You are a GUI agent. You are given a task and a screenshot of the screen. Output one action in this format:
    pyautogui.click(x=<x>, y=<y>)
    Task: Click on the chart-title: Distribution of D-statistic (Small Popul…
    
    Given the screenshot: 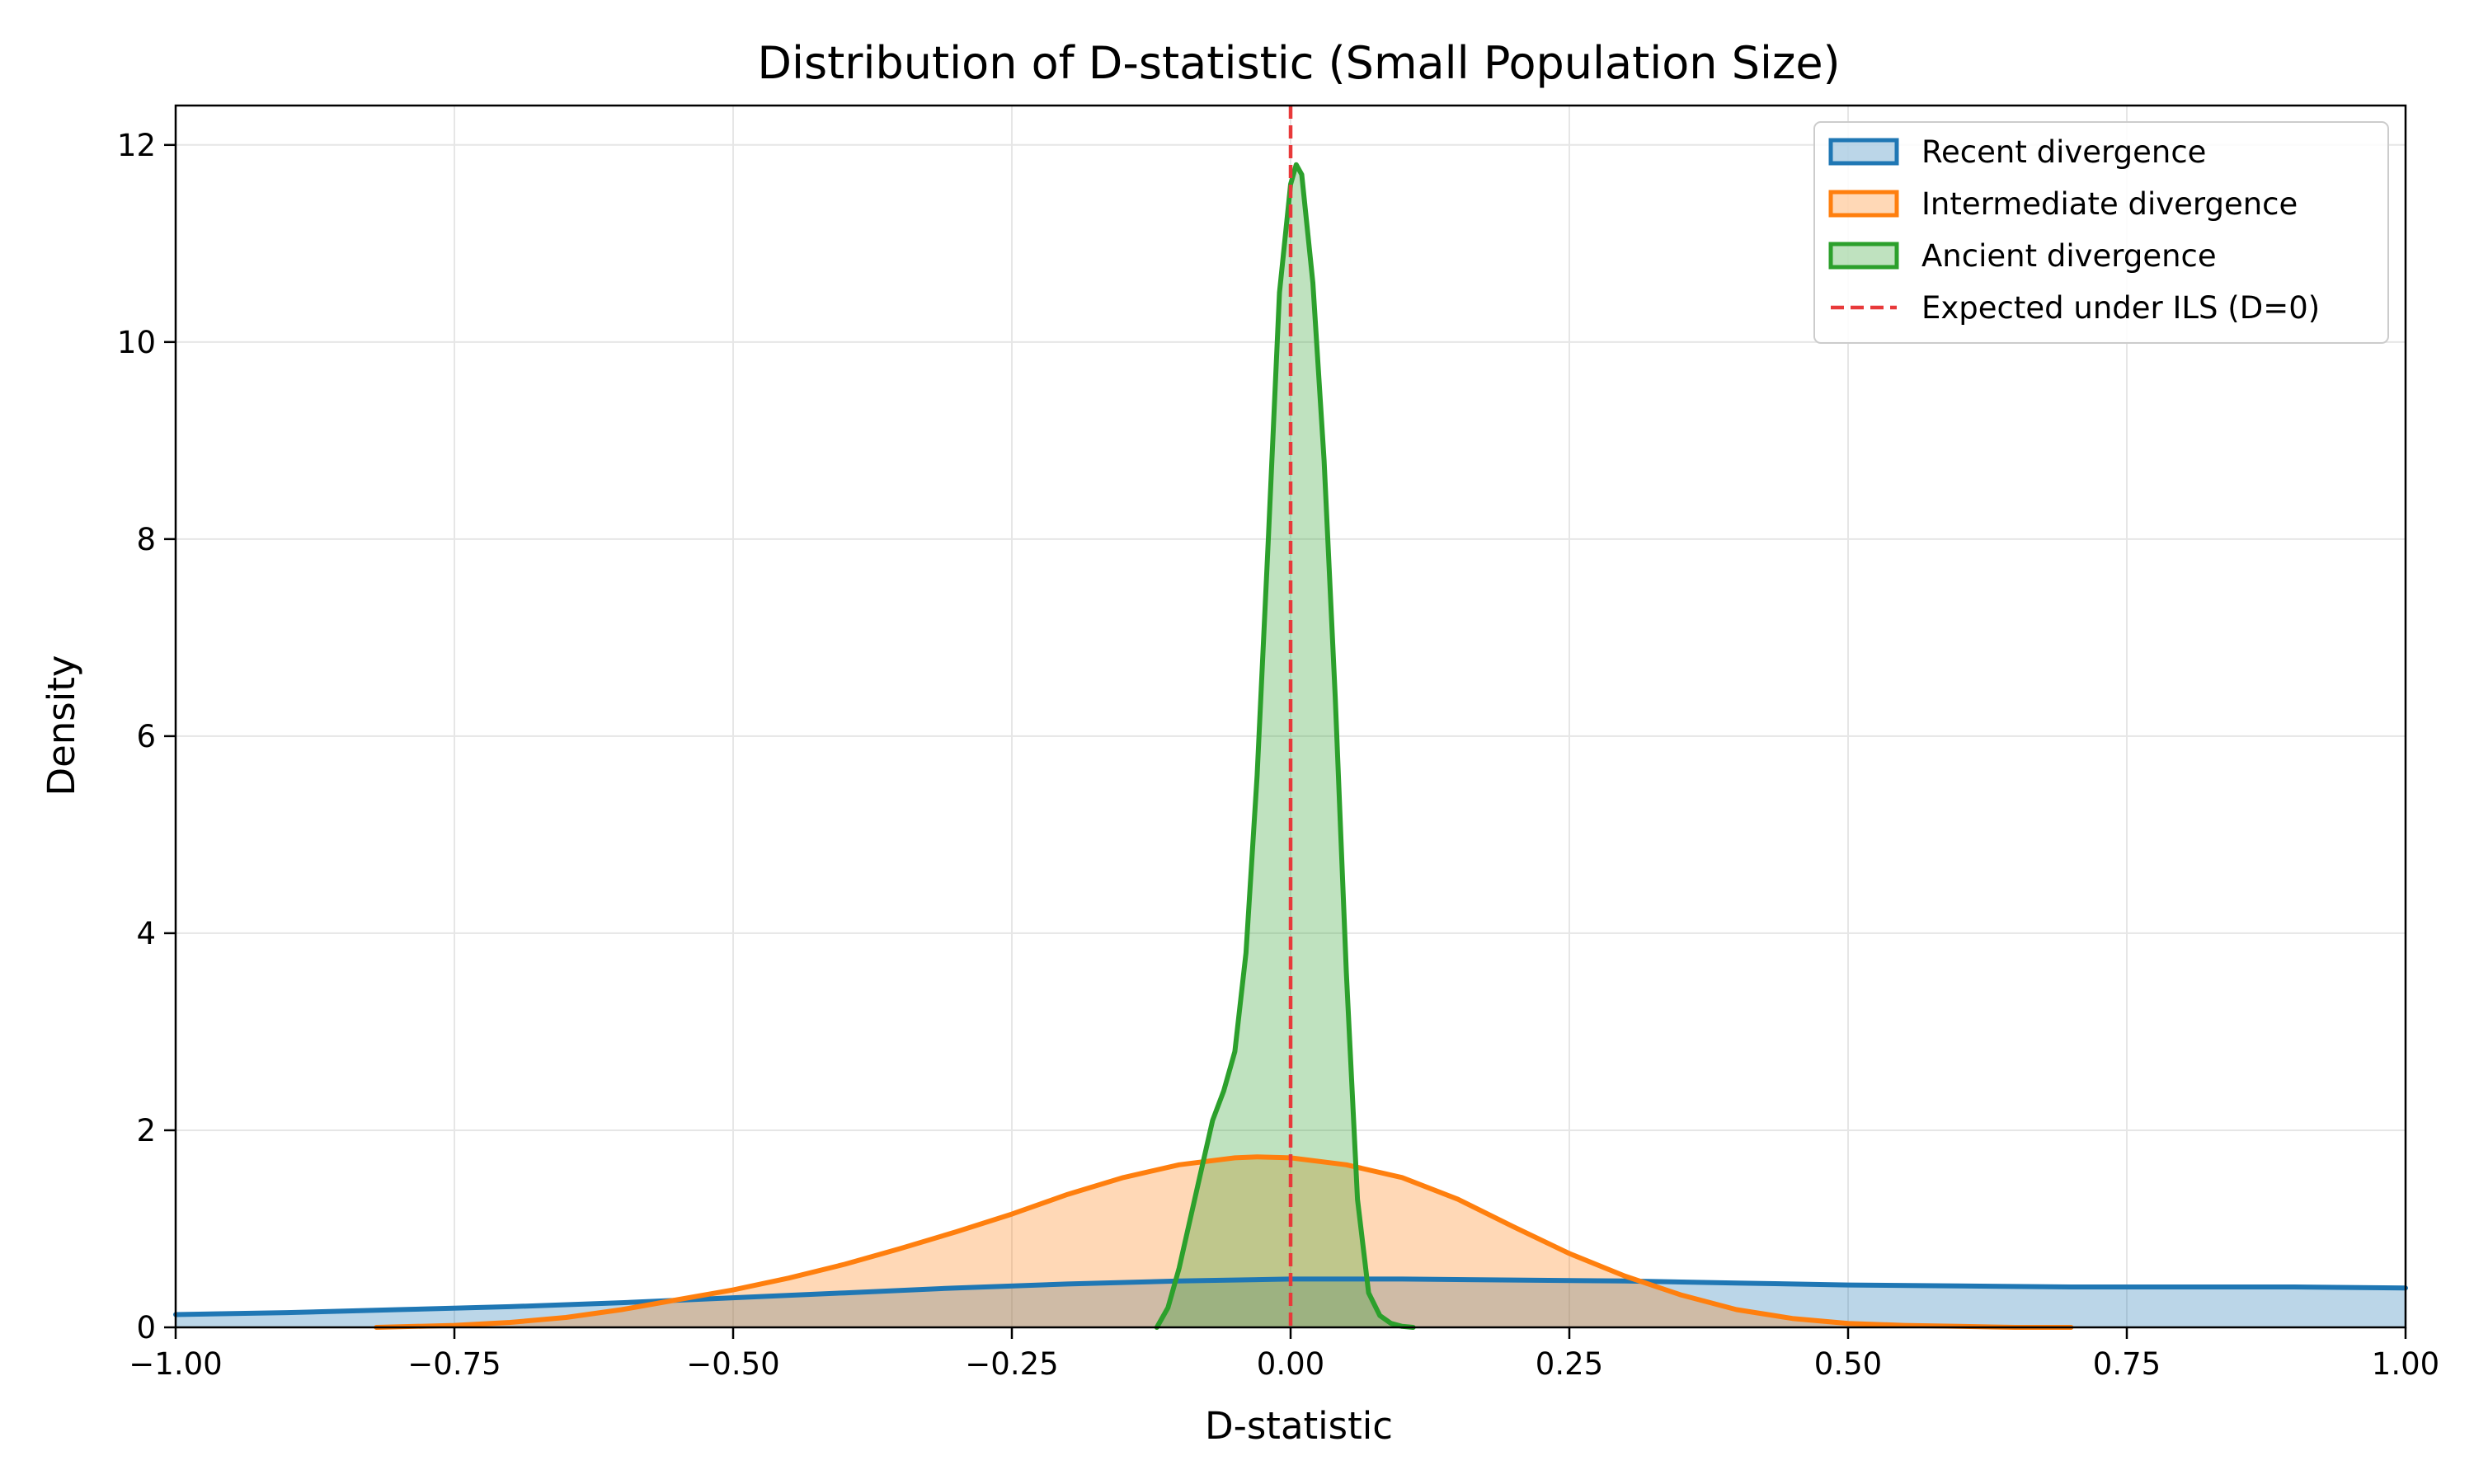 What is the action you would take?
    pyautogui.click(x=1298, y=63)
    